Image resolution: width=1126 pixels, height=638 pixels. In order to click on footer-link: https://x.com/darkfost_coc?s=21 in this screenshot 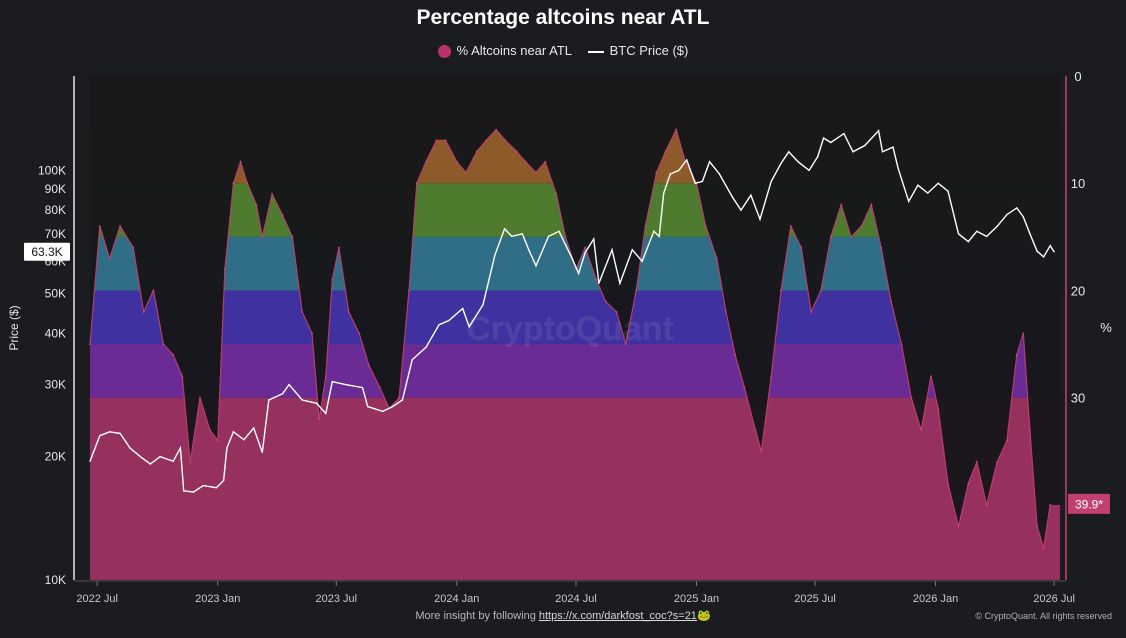, I will do `click(617, 616)`.